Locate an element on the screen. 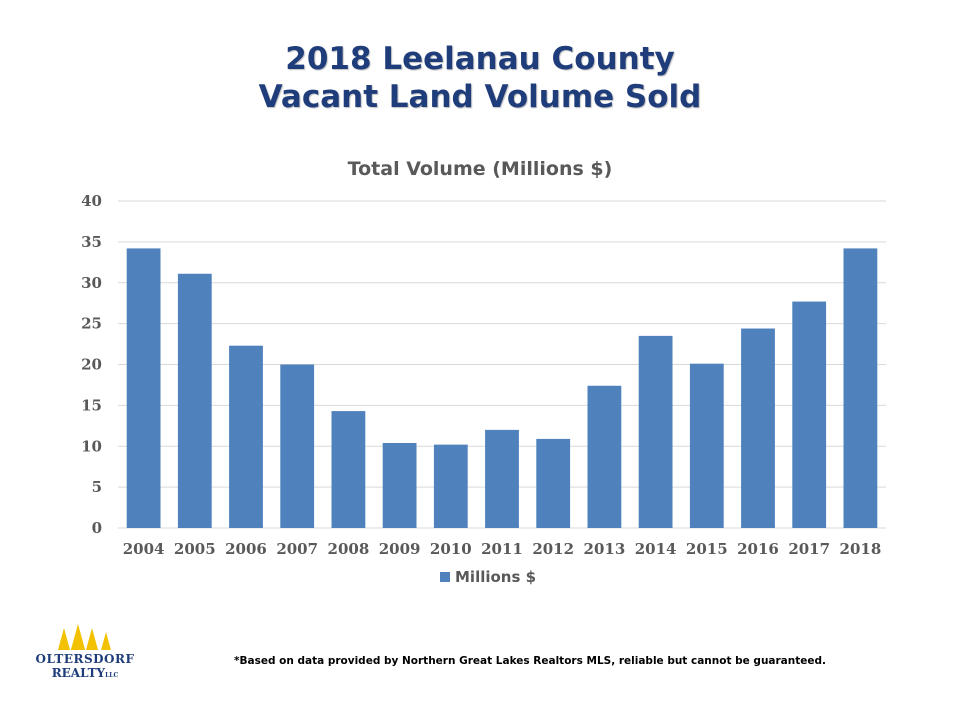 Image resolution: width=960 pixels, height=720 pixels. logo-llc: LLC is located at coordinates (112, 675).